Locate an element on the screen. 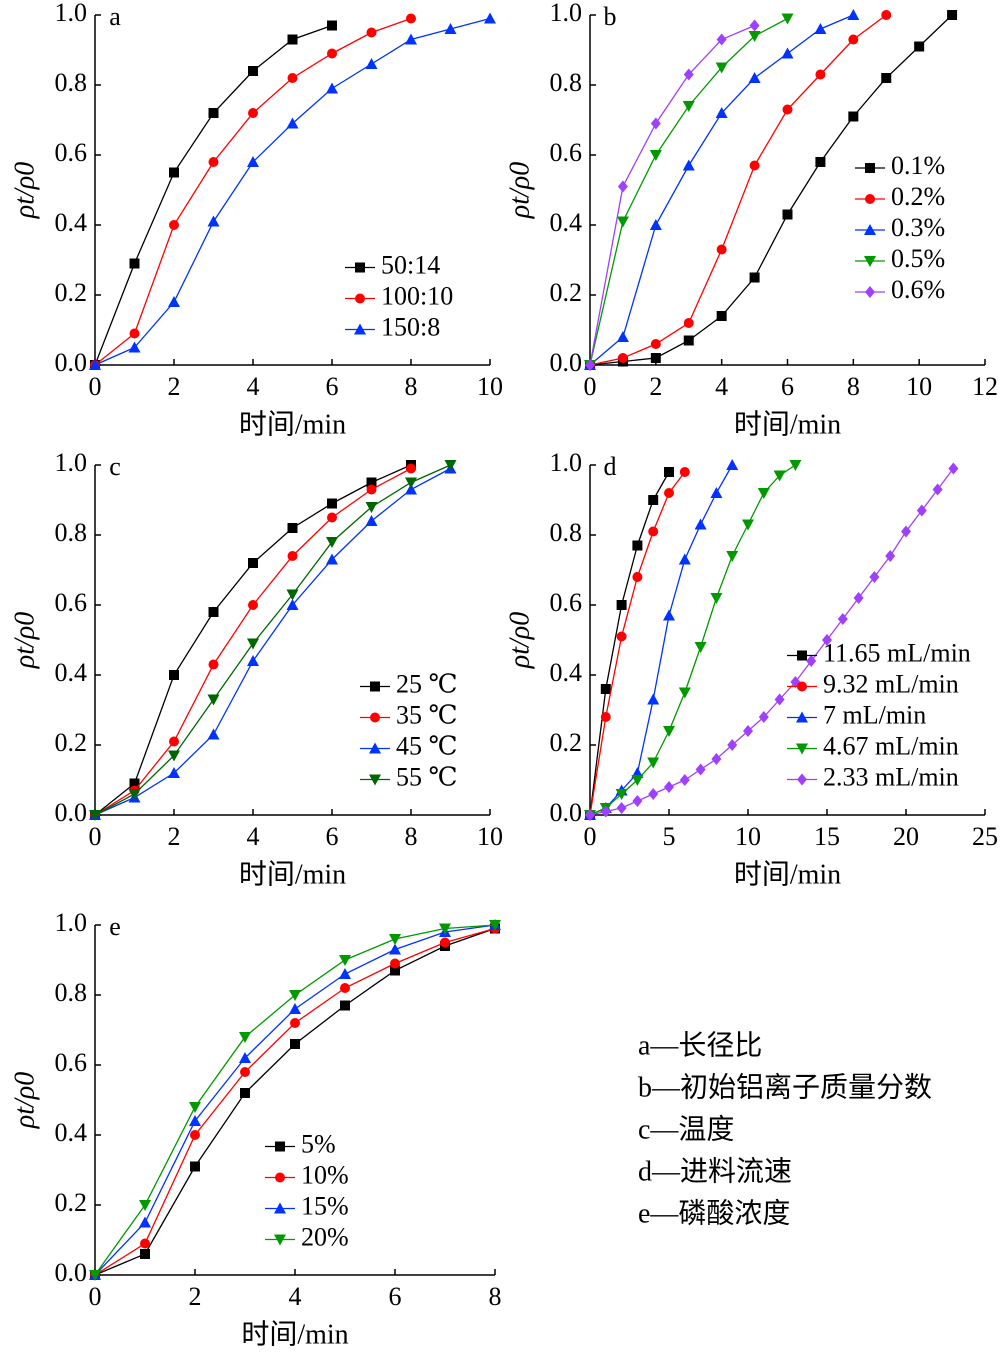  y-tick-label: 0.8 is located at coordinates (71, 532).